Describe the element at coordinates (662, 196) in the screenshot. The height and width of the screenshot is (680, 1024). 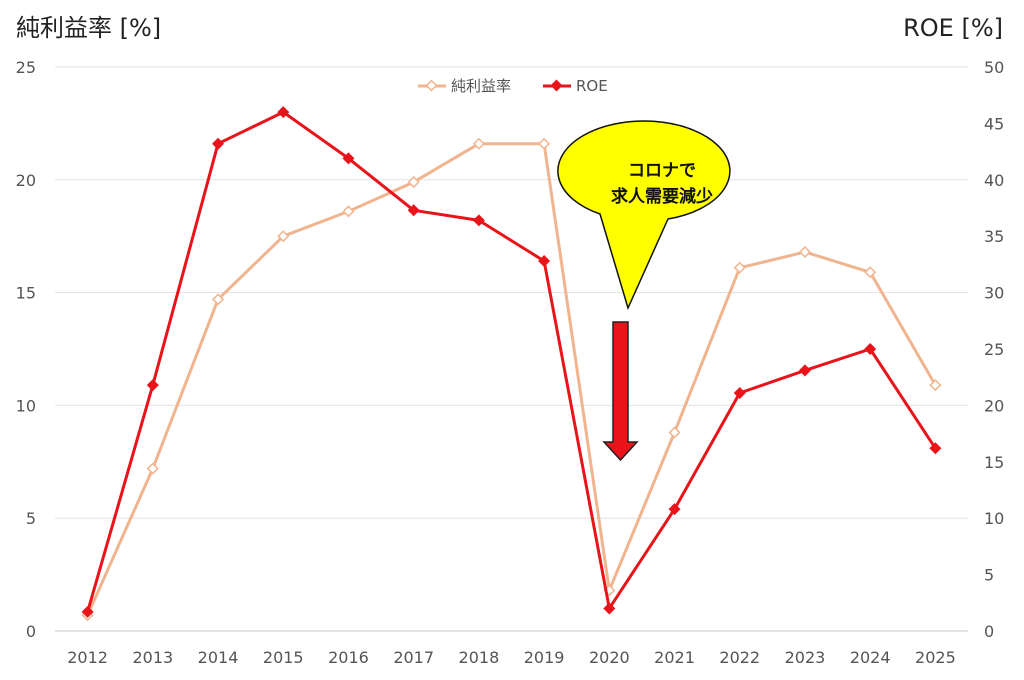
I see `callout-line-2: 求人需要減少` at that location.